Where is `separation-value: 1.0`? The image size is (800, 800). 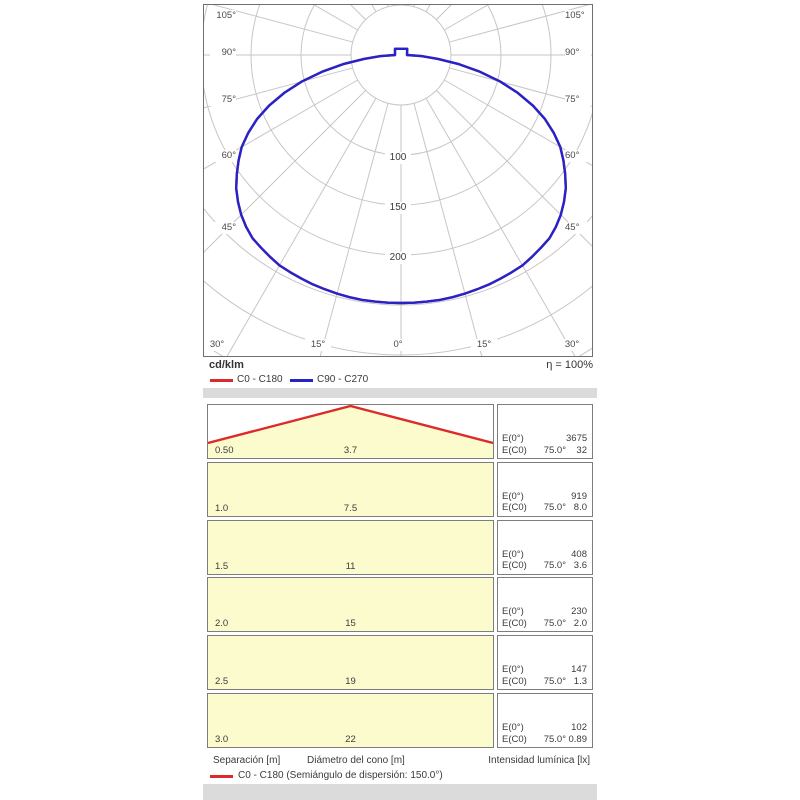
separation-value: 1.0 is located at coordinates (222, 508).